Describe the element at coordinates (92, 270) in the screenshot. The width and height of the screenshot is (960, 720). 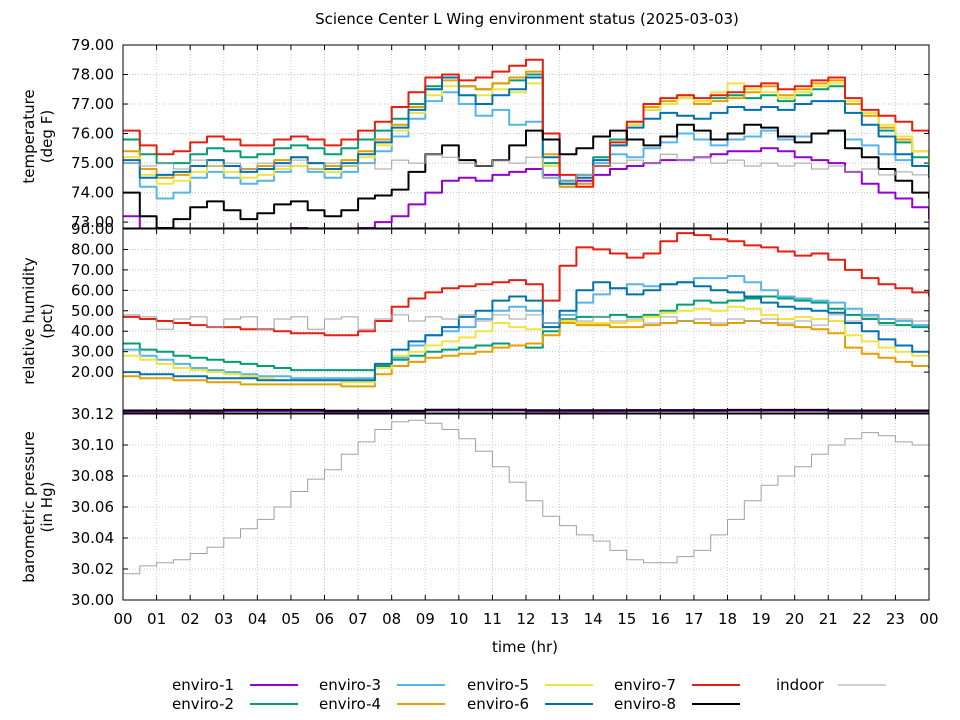
I see `y-tick-label: 70.00` at that location.